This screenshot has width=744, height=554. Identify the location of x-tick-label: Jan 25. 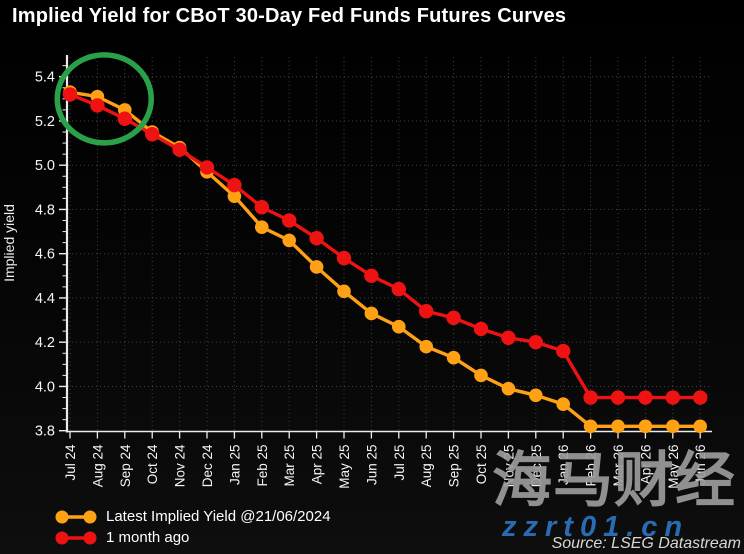
(234, 465).